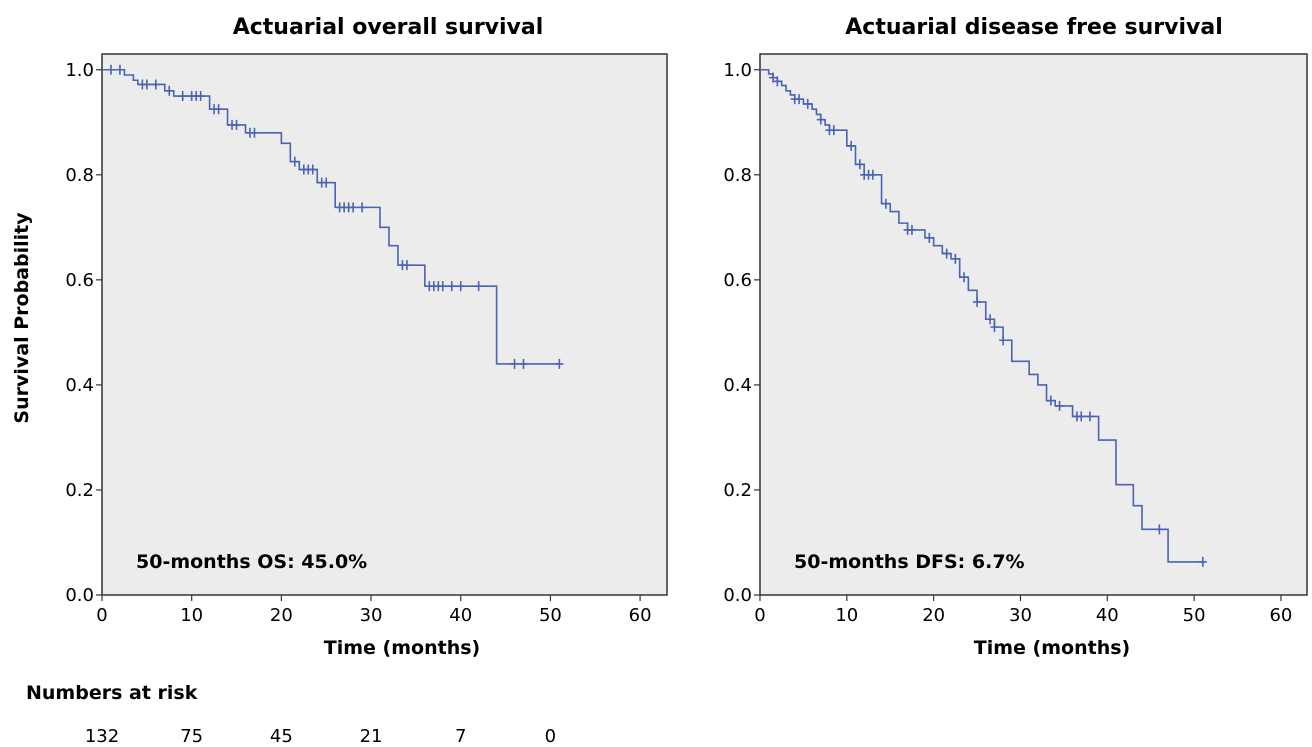 This screenshot has width=1312, height=747. I want to click on disease-free-survival-y-tick-label: 0.8, so click(737, 175).